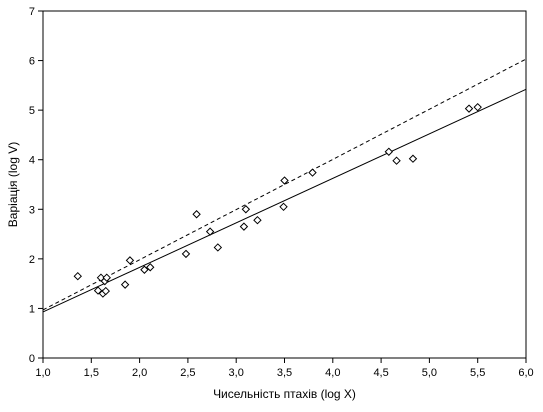  Describe the element at coordinates (236, 373) in the screenshot. I see `x-tick-label: 3,0` at that location.